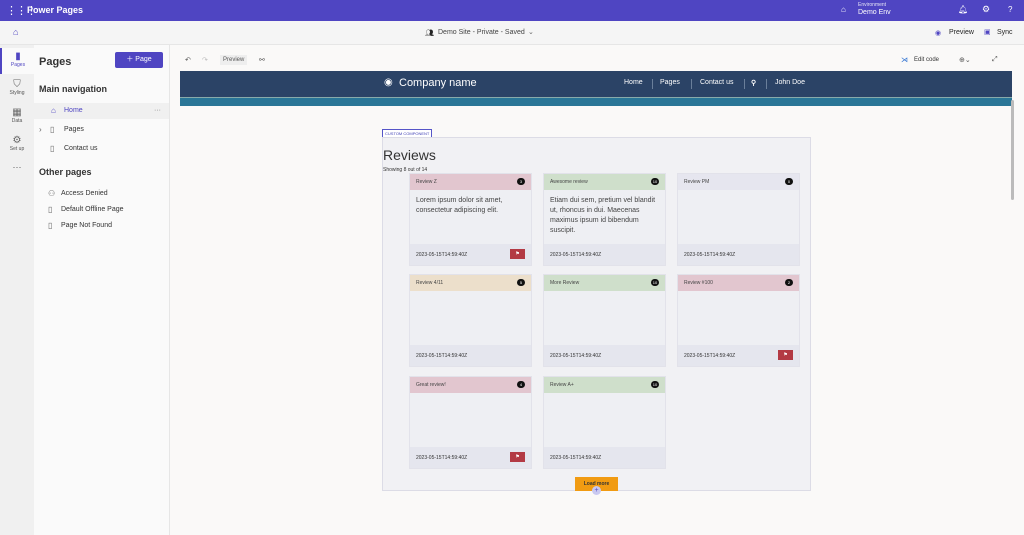 The image size is (1024, 535). I want to click on add-page-button: ＋ Page, so click(139, 60).